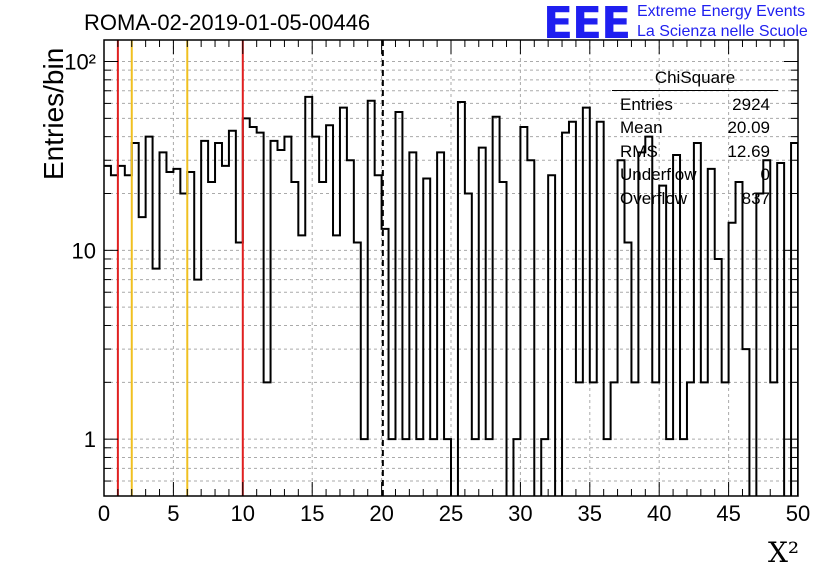  Describe the element at coordinates (748, 128) in the screenshot. I see `stats-value: 20.09` at that location.